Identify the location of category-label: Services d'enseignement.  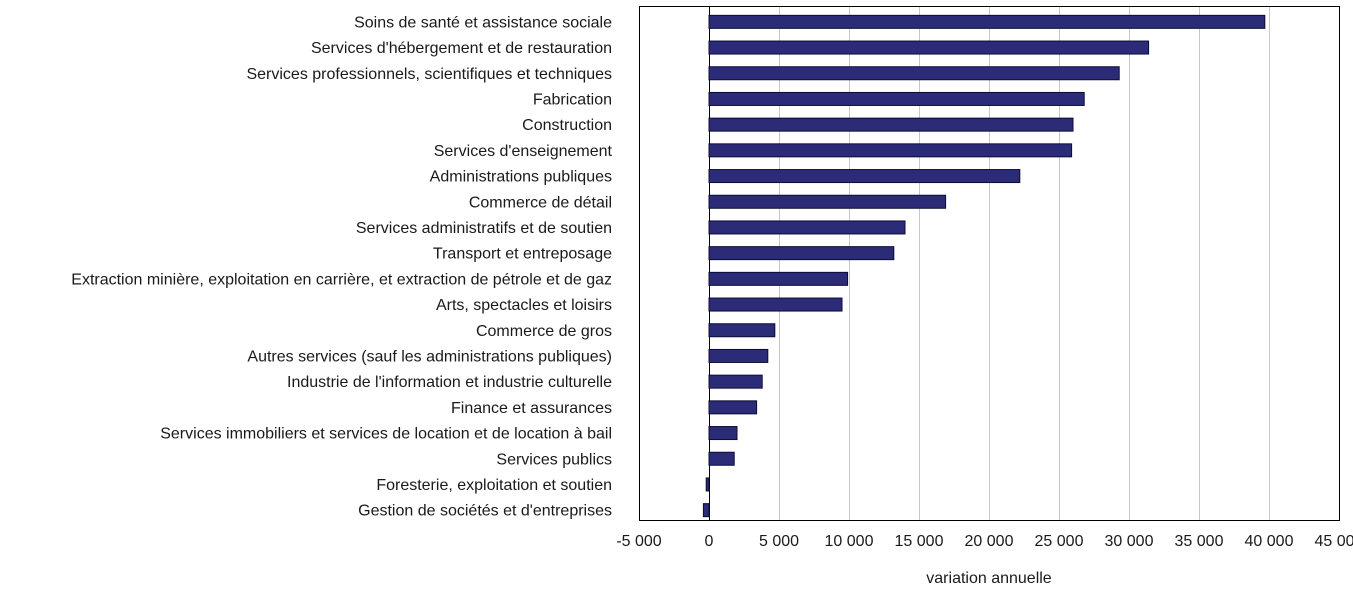
(523, 151).